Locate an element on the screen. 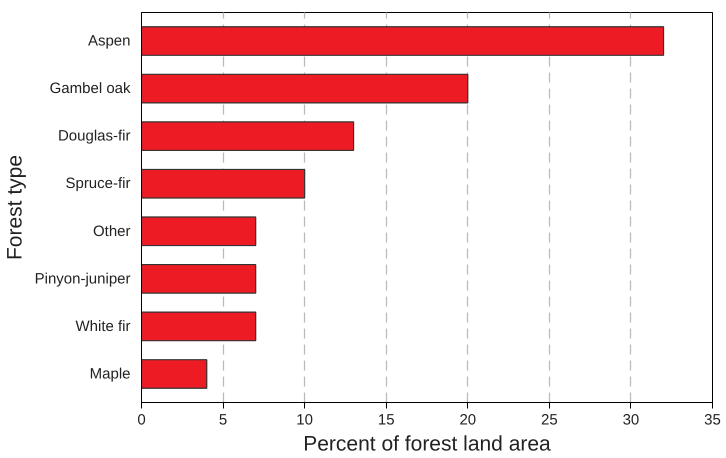 This screenshot has width=726, height=458. y-tick-label: Other is located at coordinates (111, 231).